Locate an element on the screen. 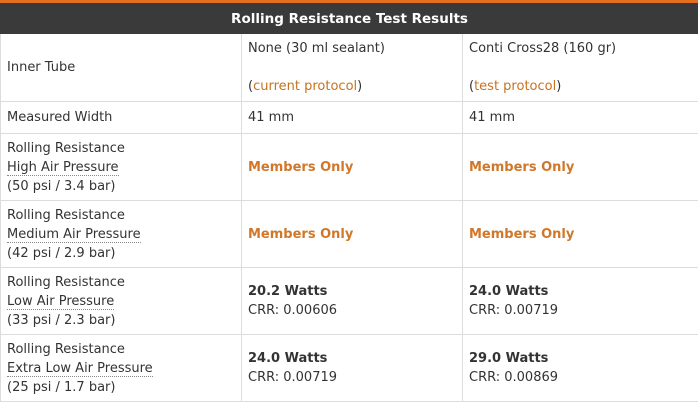  cell-rr-extra-low-col1: 24.0 Watts CRR: 0.00719 is located at coordinates (352, 368).